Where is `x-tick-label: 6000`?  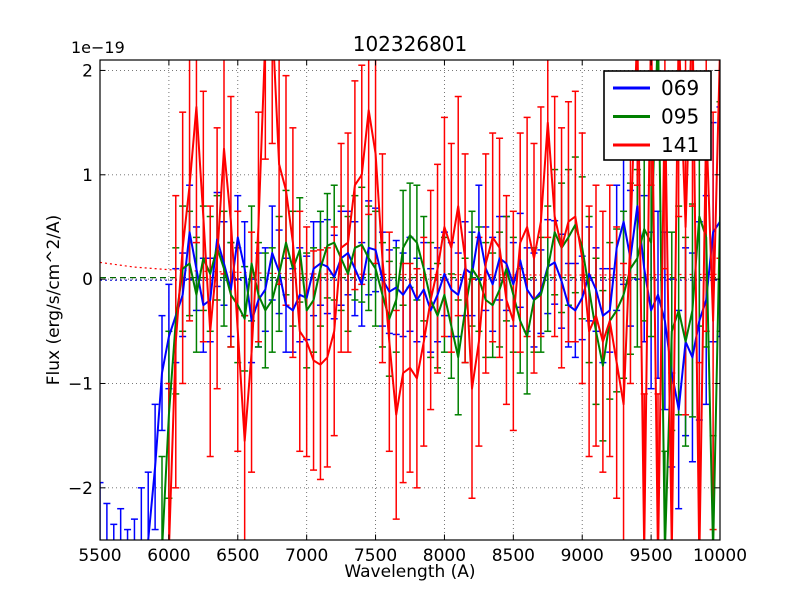
x-tick-label: 6000 is located at coordinates (168, 556).